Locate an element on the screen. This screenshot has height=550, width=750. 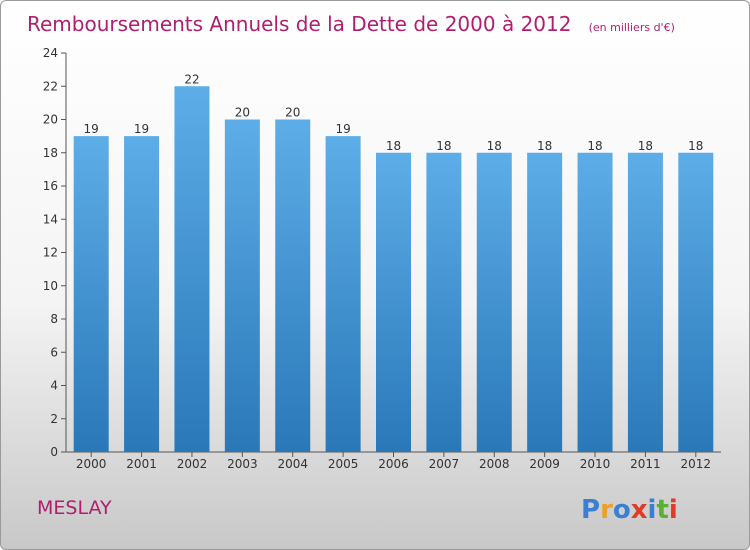
y-tick-label: 10 is located at coordinates (50, 286).